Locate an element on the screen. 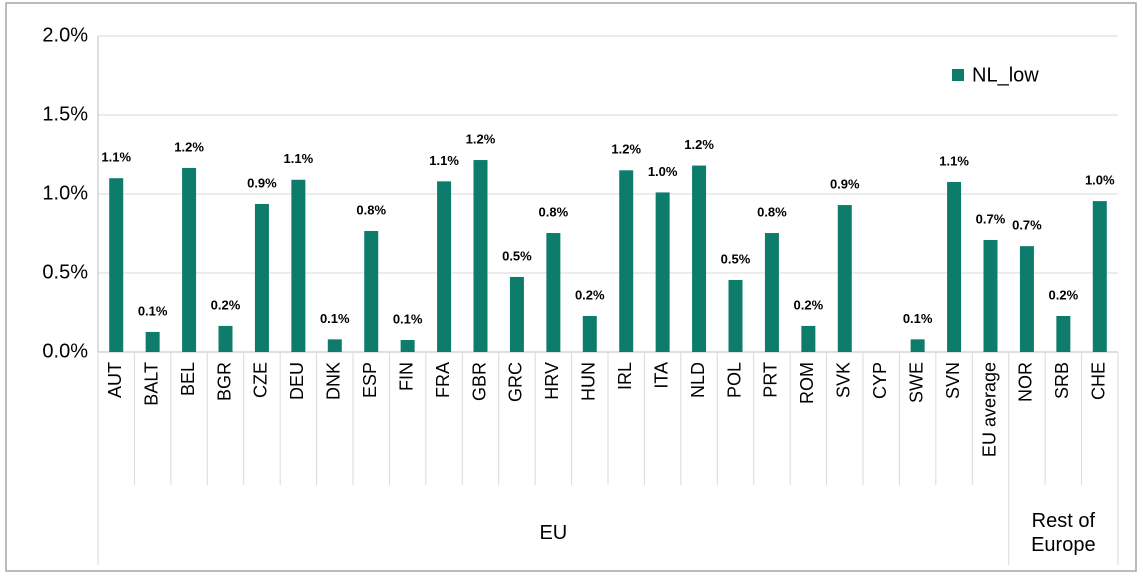 The image size is (1143, 580). y-tick-label: 1.5% is located at coordinates (65, 114).